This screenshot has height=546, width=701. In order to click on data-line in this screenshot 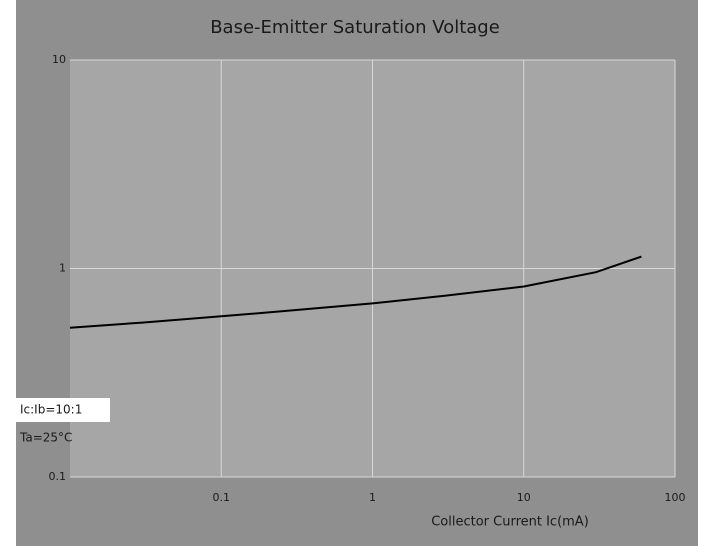, I will do `click(355, 292)`.